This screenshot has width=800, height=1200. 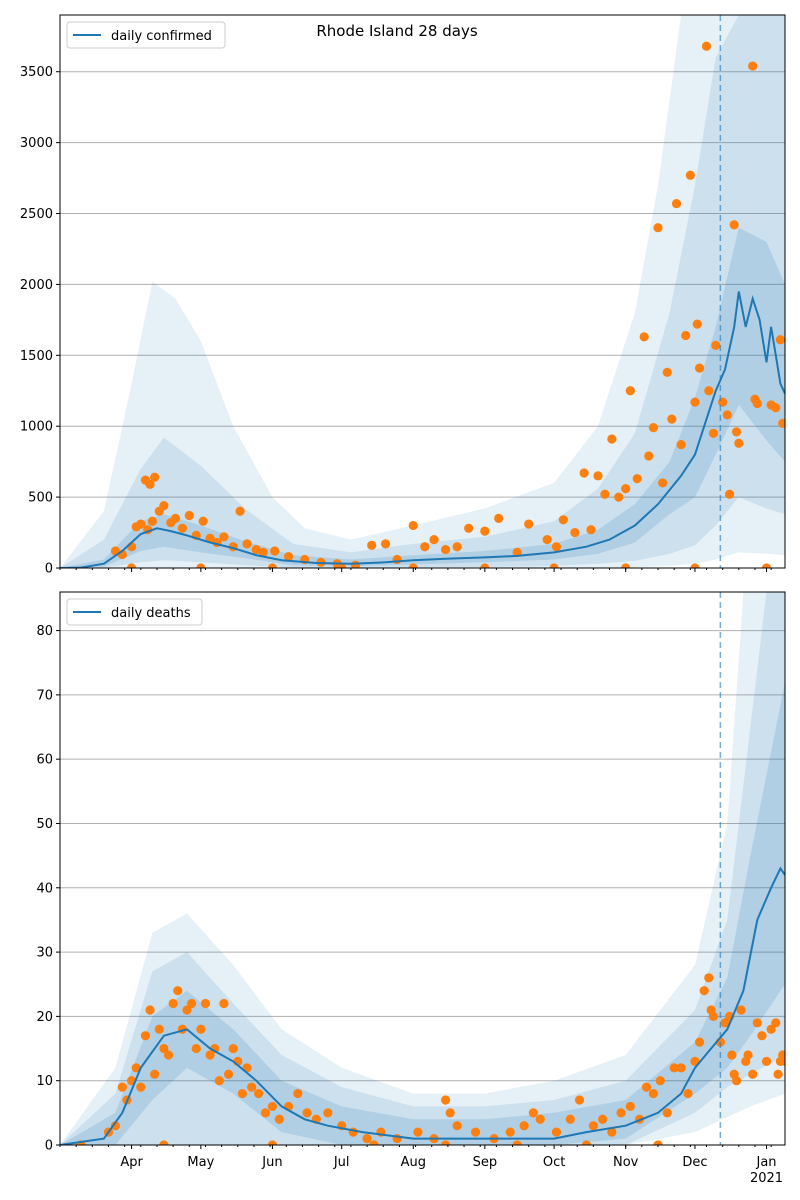 What do you see at coordinates (413, 1162) in the screenshot?
I see `x-tick-label: Aug` at bounding box center [413, 1162].